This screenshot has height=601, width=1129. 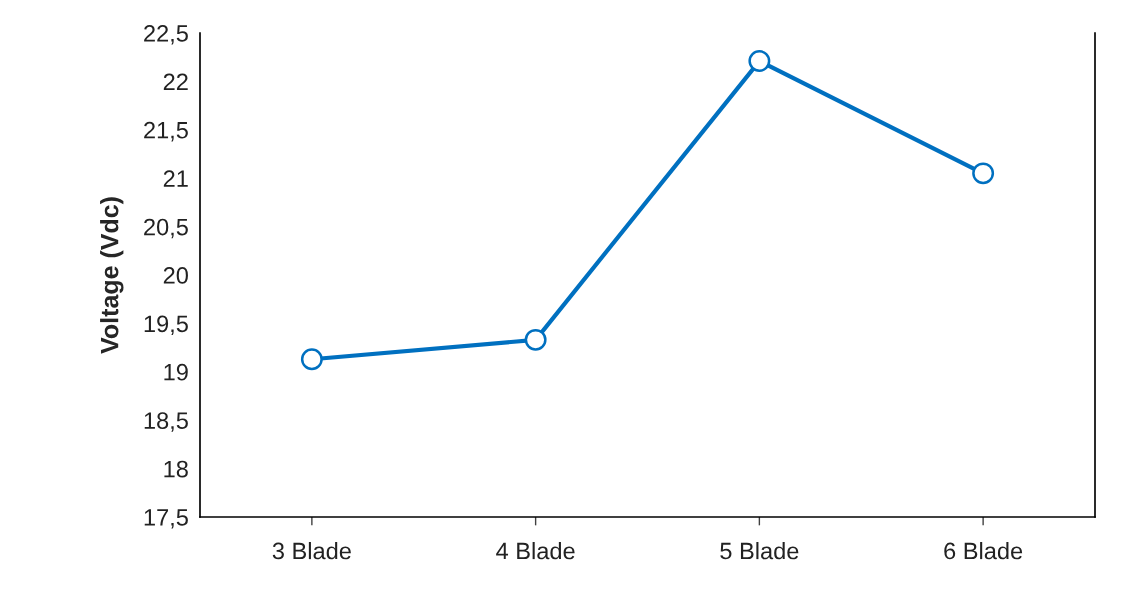 What do you see at coordinates (166, 519) in the screenshot?
I see `y-tick-label: 17,5` at bounding box center [166, 519].